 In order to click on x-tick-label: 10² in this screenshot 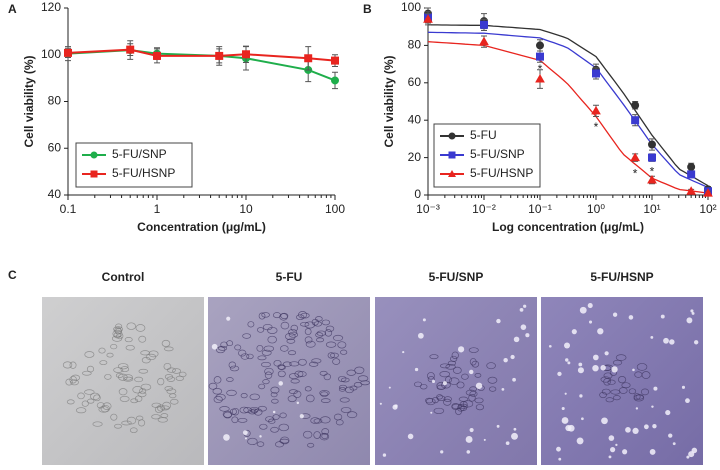, I will do `click(707, 209)`.